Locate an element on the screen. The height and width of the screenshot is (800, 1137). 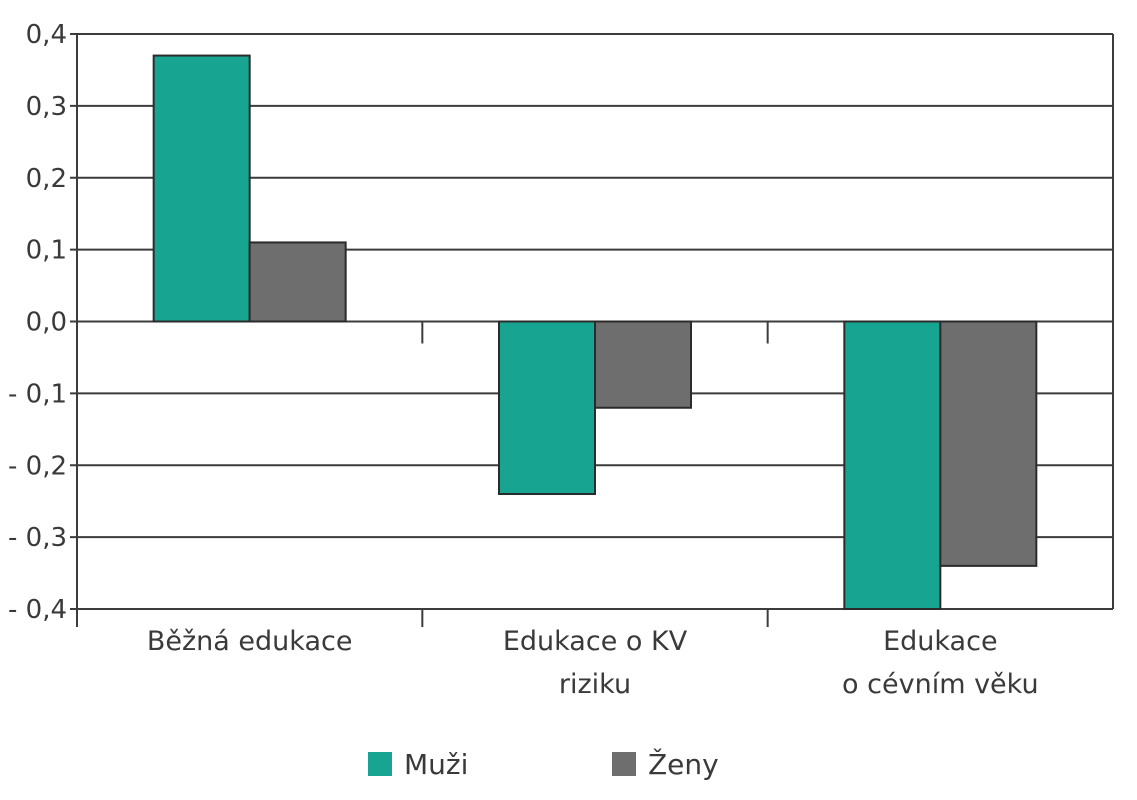
category-label: Běžná edukace is located at coordinates (250, 641).